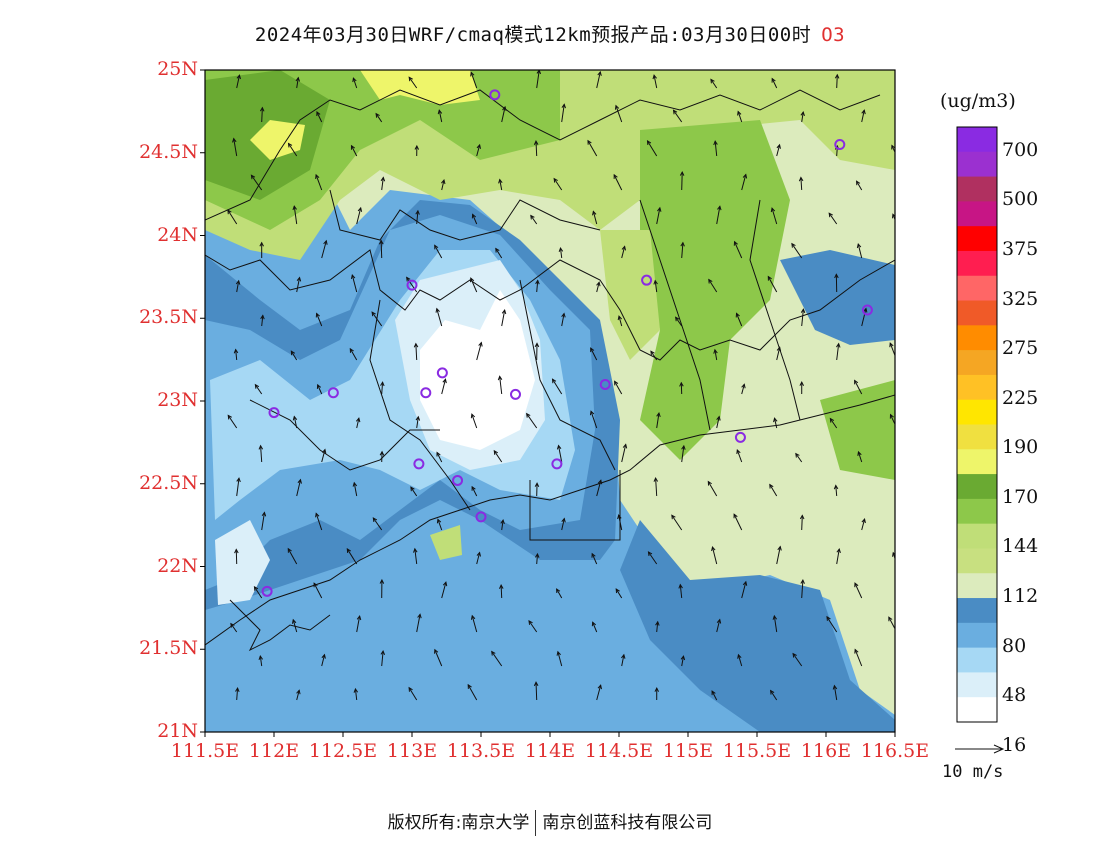 This screenshot has width=1100, height=850. I want to click on x-tick-label: 112E, so click(274, 751).